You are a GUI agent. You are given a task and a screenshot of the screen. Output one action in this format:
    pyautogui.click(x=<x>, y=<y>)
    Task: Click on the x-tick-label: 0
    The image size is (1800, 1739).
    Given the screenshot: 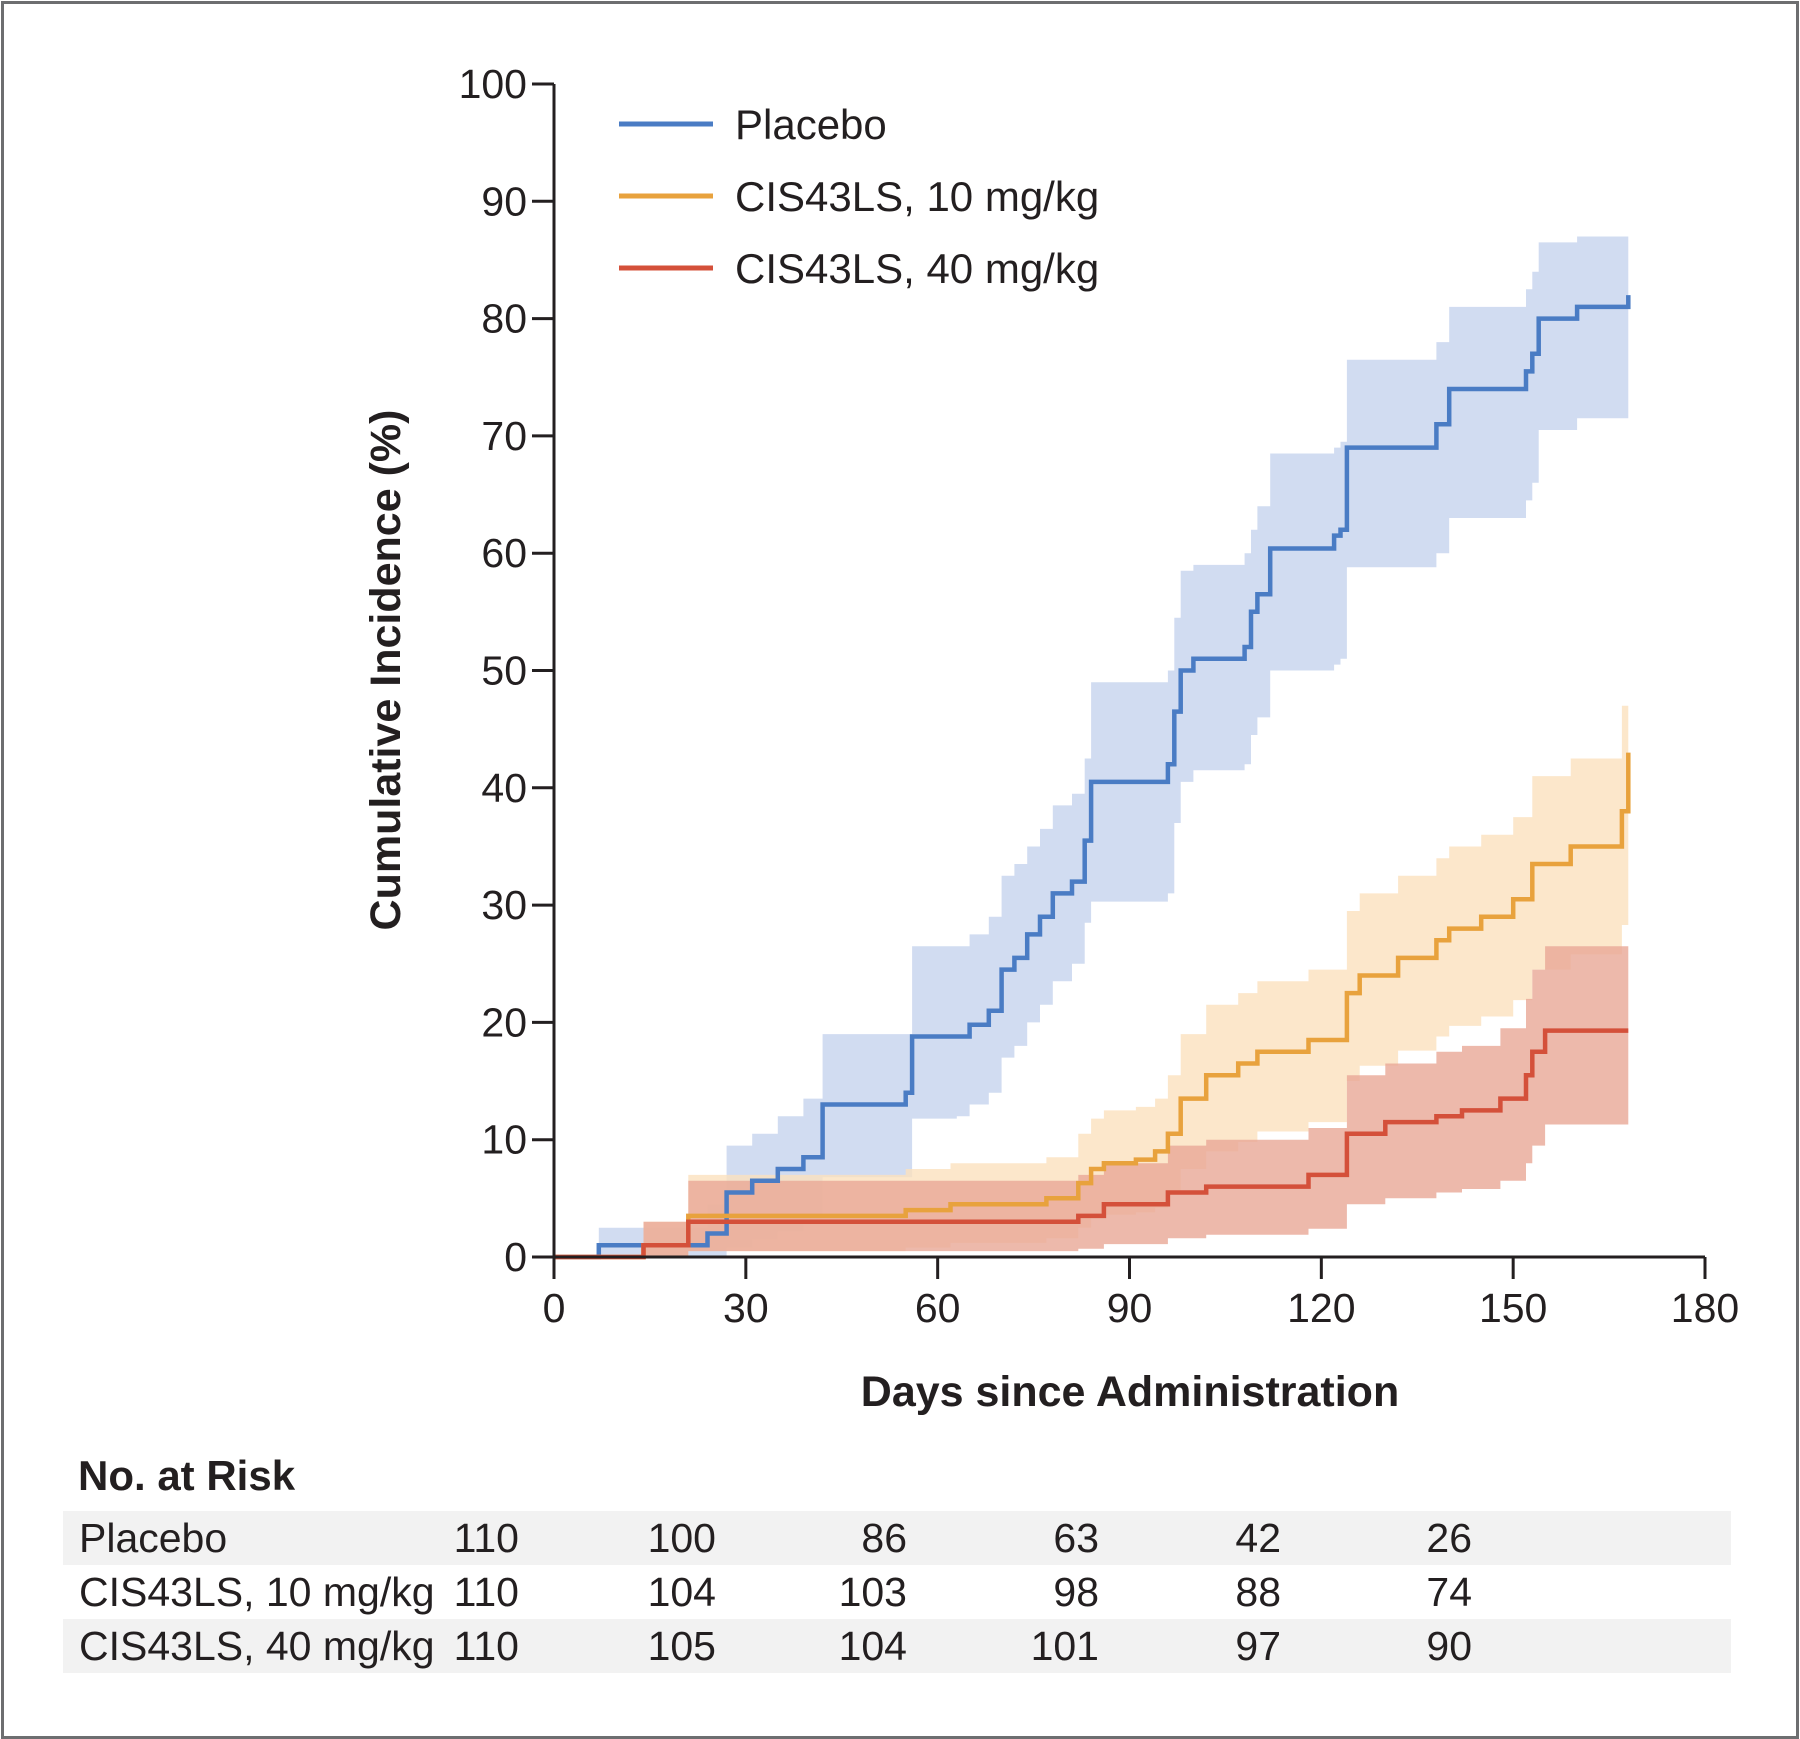 What is the action you would take?
    pyautogui.click(x=554, y=1308)
    